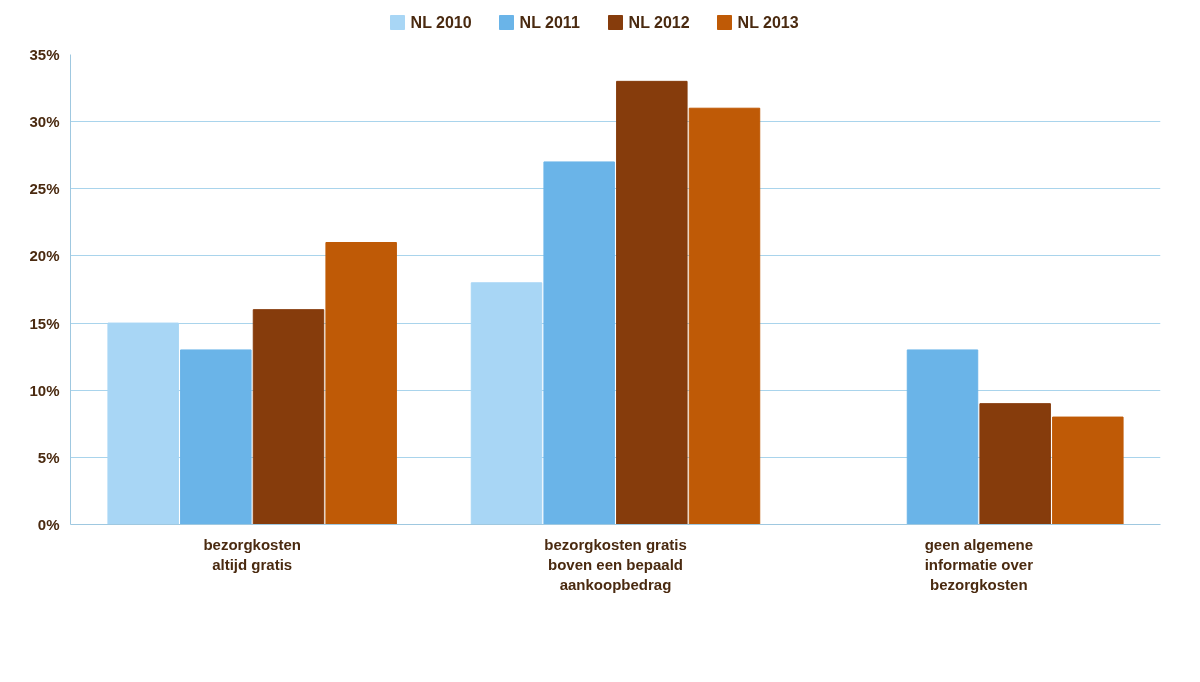 The height and width of the screenshot is (682, 1200). What do you see at coordinates (44, 122) in the screenshot?
I see `y-tick-label: 30%` at bounding box center [44, 122].